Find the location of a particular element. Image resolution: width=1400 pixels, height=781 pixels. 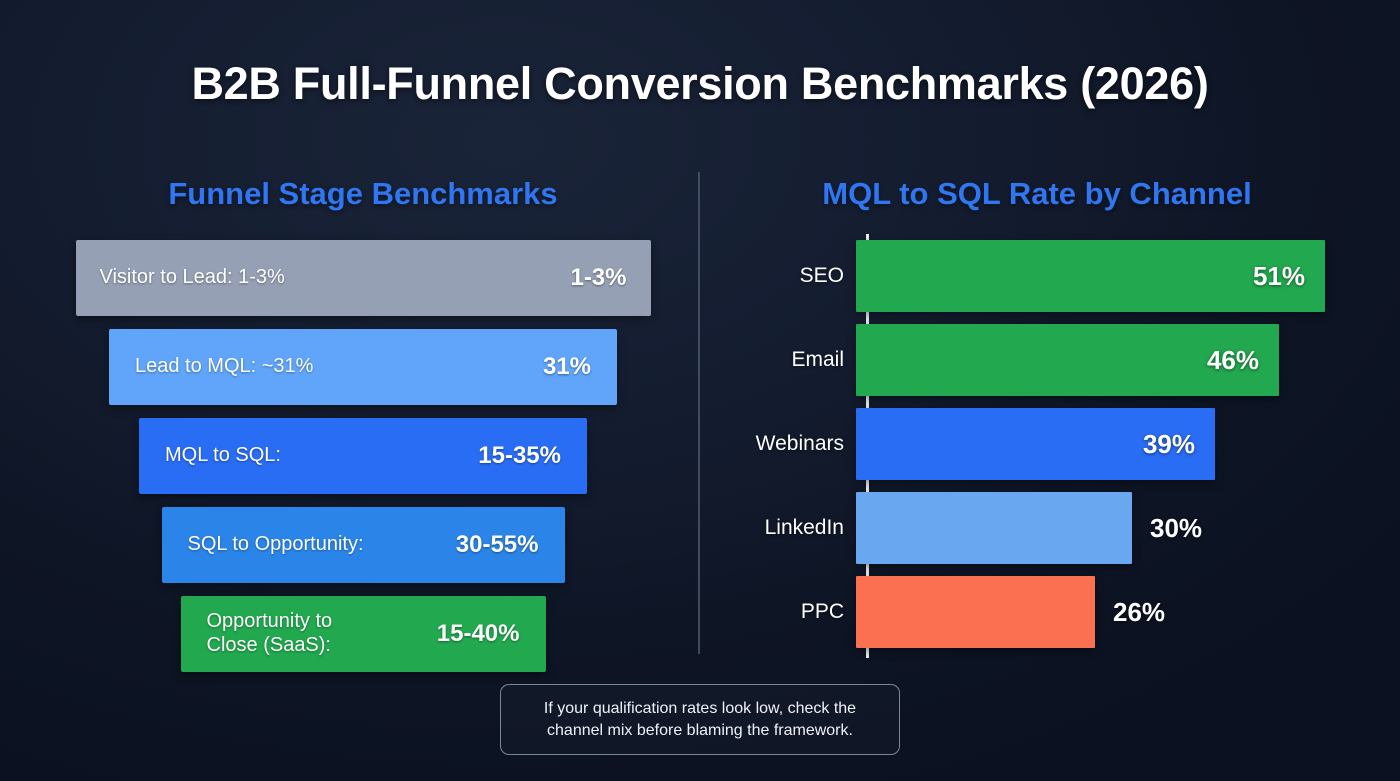

funnel-stage-bar: Visitor to Lead: 1-3% 1-3% is located at coordinates (363, 278).